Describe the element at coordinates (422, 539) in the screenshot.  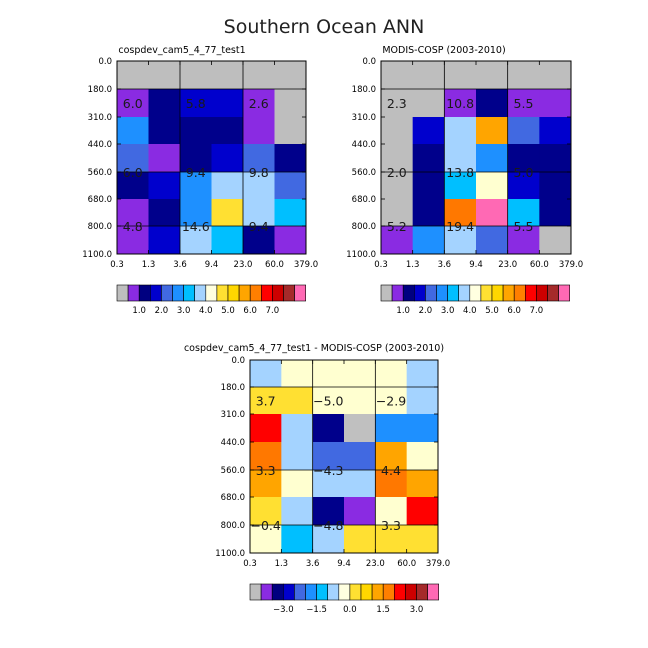
I see `diff-cell-r6-c5` at that location.